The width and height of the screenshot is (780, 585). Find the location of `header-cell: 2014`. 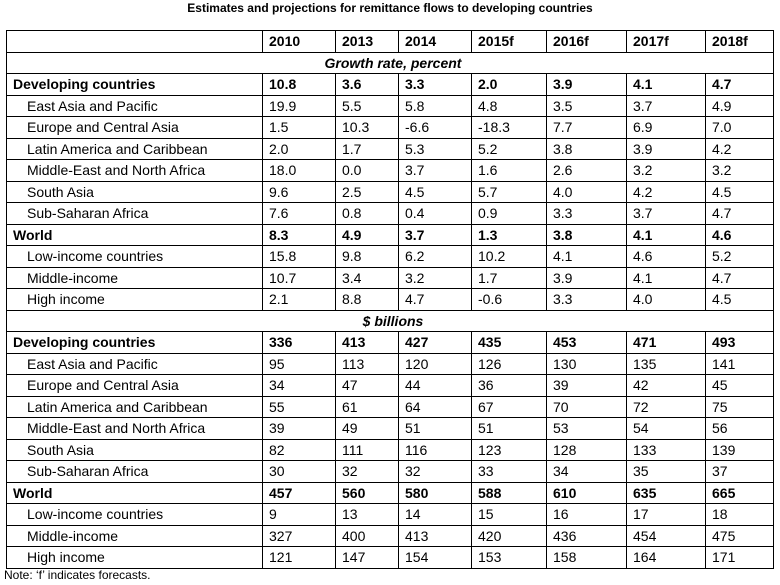

header-cell: 2014 is located at coordinates (435, 41).